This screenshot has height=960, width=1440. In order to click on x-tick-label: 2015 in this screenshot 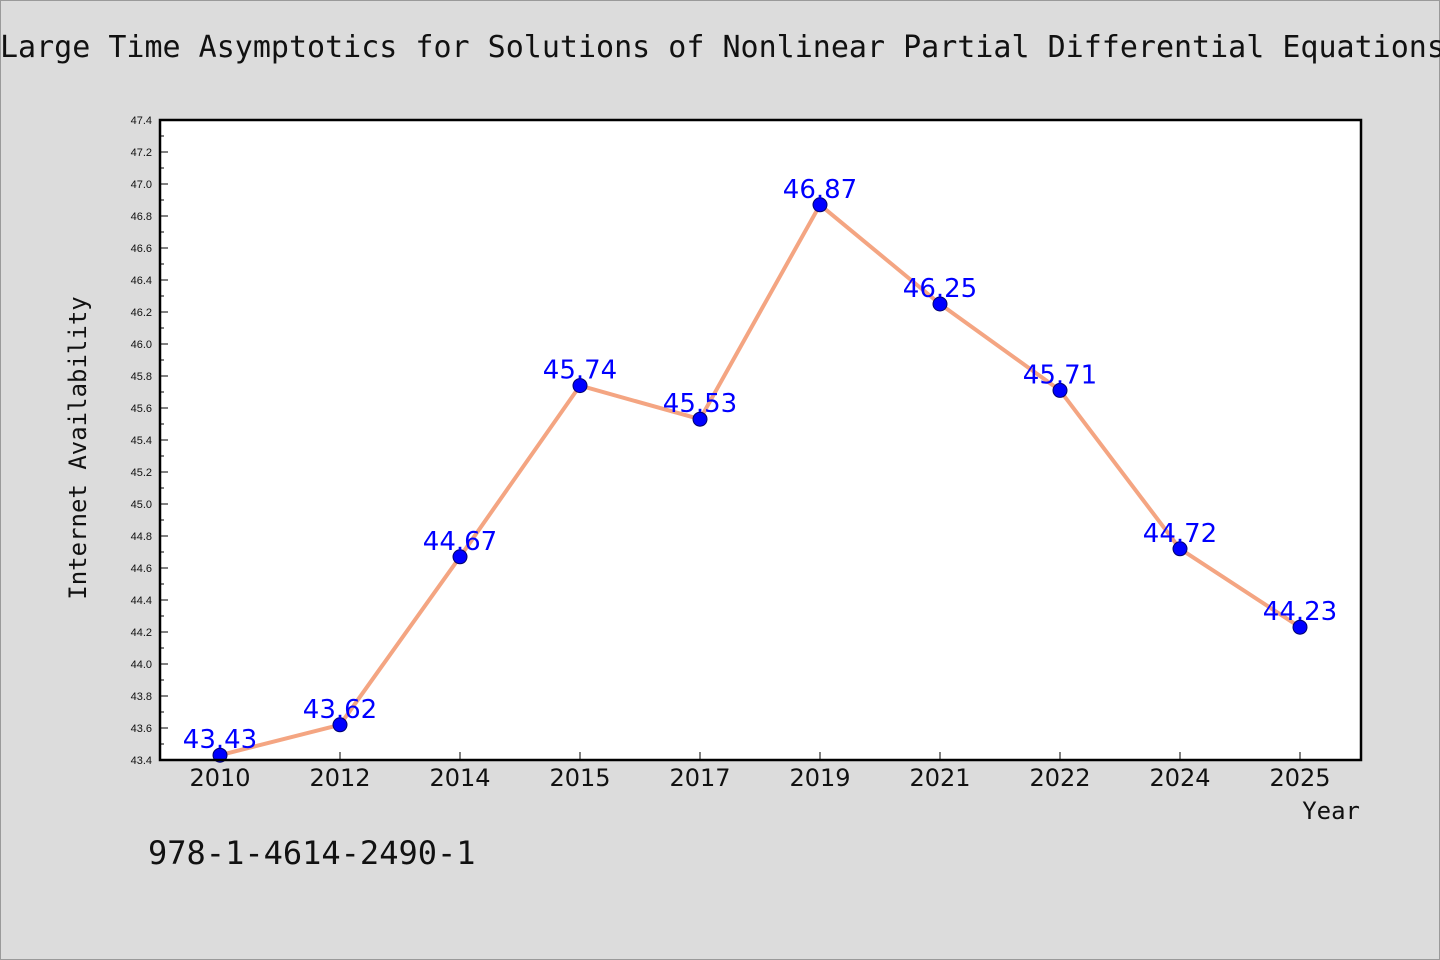, I will do `click(579, 778)`.